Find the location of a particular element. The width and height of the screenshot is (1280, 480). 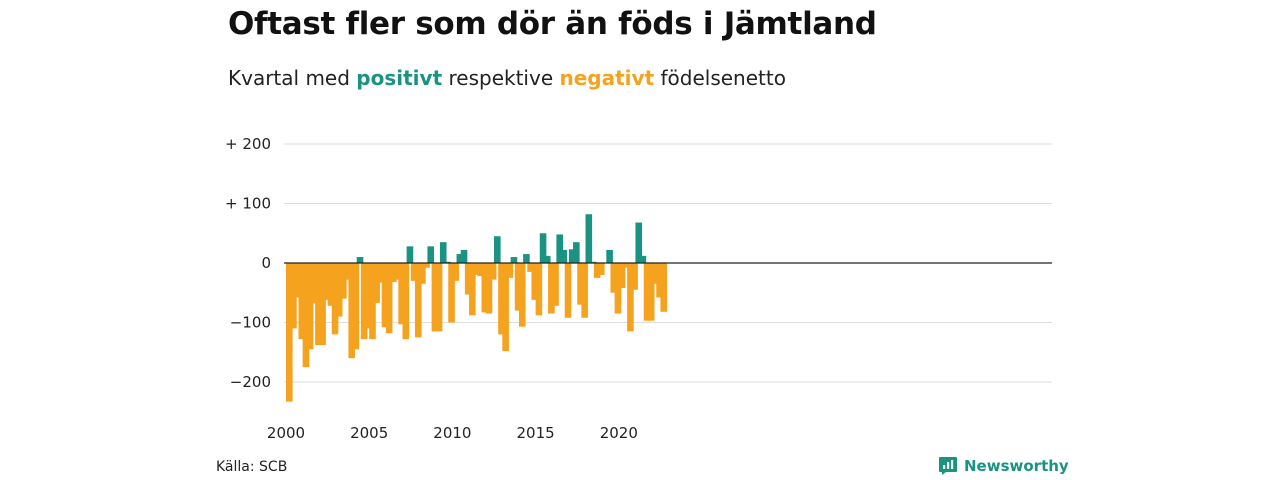

x-tick-label: 2005 is located at coordinates (369, 433).